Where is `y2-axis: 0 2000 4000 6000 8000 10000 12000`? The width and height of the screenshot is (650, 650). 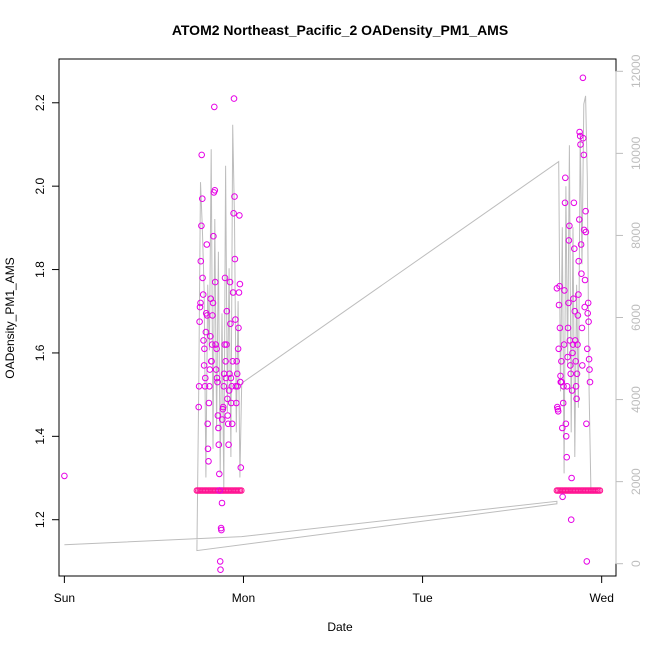
y2-axis: 0 2000 4000 6000 8000 10000 12000 is located at coordinates (629, 310).